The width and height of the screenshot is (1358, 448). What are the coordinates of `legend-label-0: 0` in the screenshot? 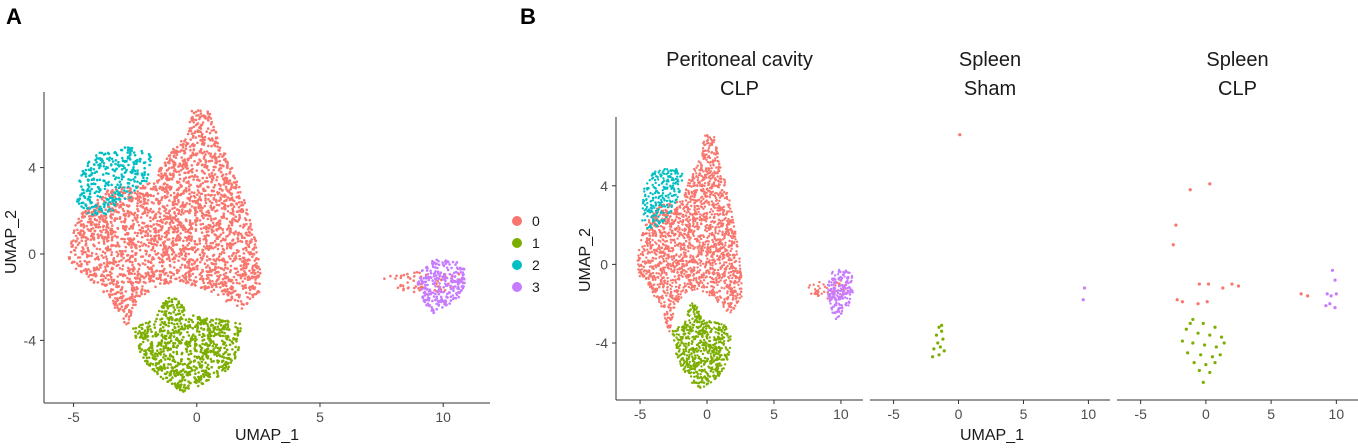 It's located at (536, 221).